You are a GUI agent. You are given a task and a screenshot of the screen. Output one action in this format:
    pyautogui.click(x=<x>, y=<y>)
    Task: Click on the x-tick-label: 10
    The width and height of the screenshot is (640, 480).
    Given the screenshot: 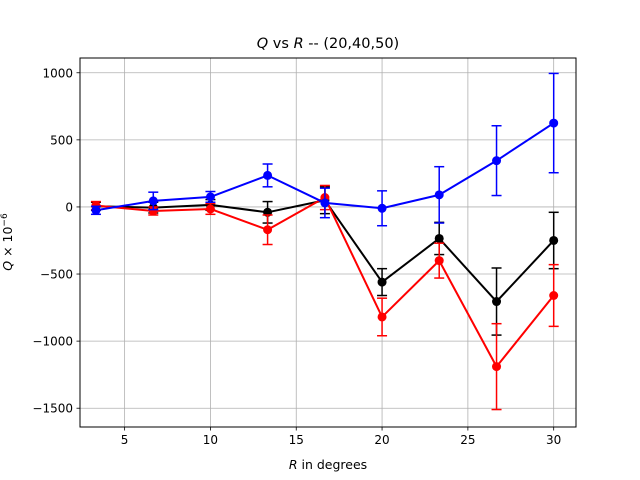 What is the action you would take?
    pyautogui.click(x=210, y=440)
    